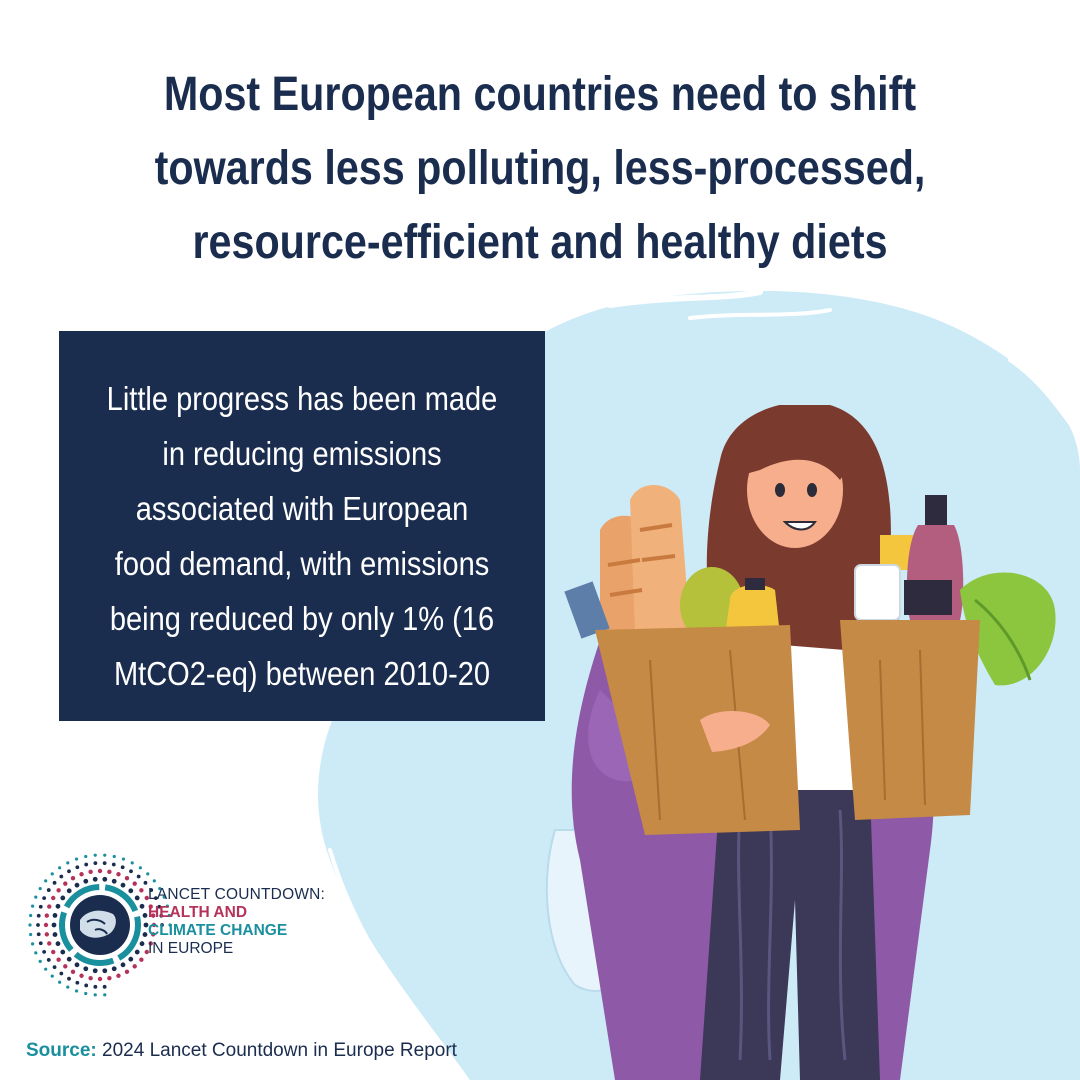  Describe the element at coordinates (198, 912) in the screenshot. I see `logo-line-2: HEALTH AND` at that location.